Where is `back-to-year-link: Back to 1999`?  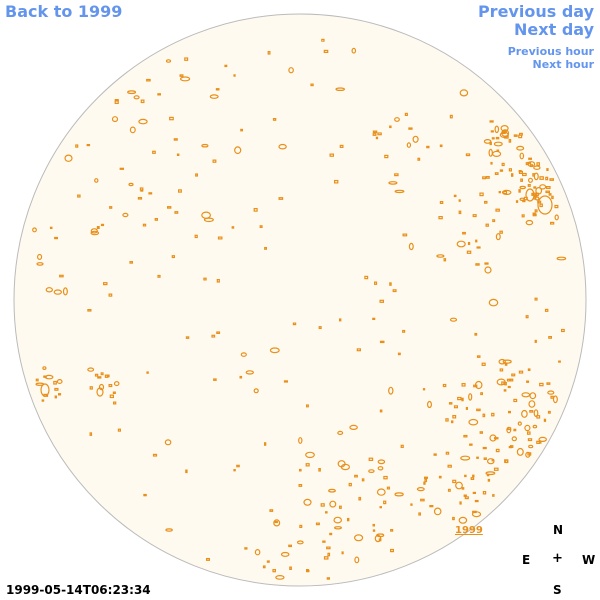
back-to-year-link: Back to 1999 is located at coordinates (64, 11).